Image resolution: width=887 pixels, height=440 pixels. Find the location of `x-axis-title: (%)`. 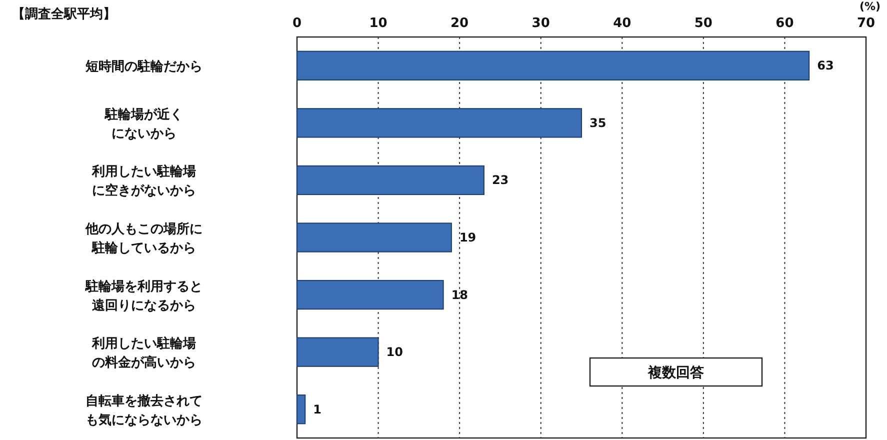

x-axis-title: (%) is located at coordinates (870, 6).